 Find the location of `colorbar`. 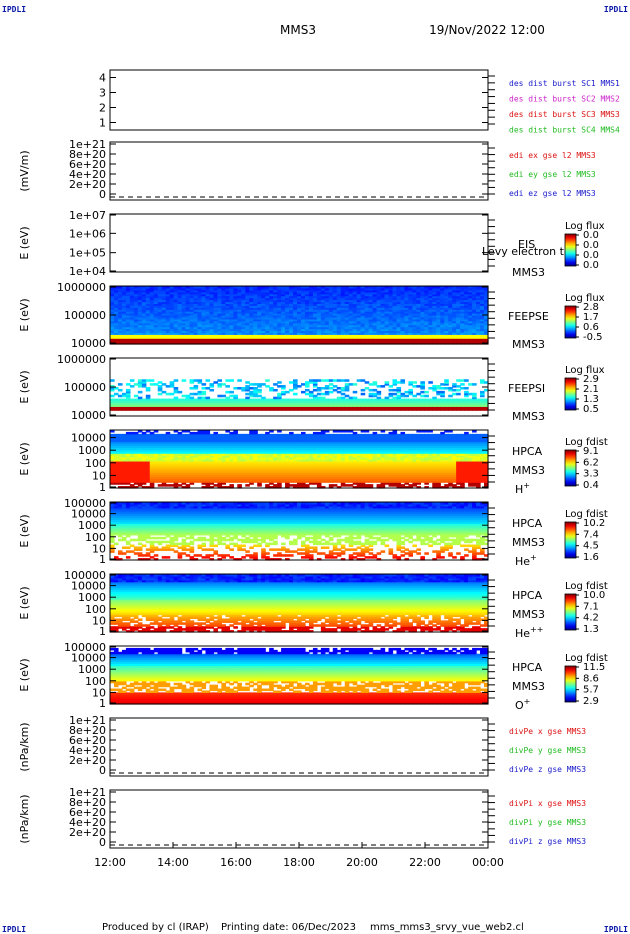

colorbar is located at coordinates (570, 250).